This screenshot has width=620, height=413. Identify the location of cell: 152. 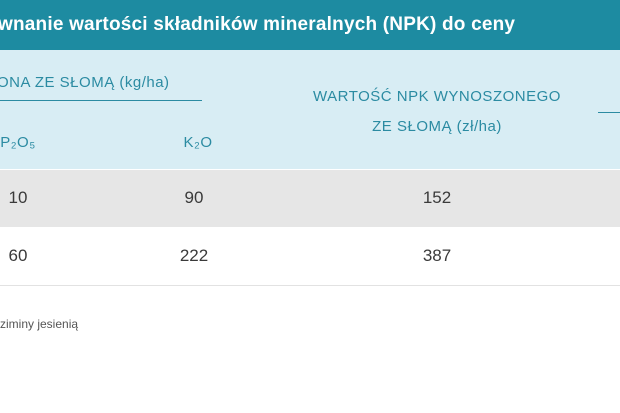
(437, 197).